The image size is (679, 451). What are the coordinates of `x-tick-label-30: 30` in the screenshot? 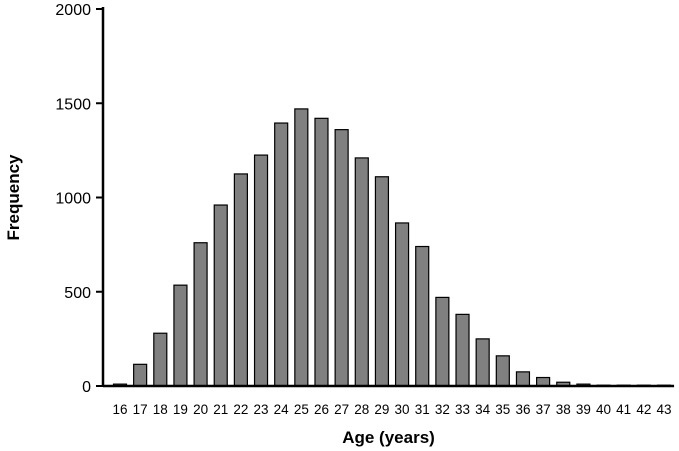 It's located at (402, 409).